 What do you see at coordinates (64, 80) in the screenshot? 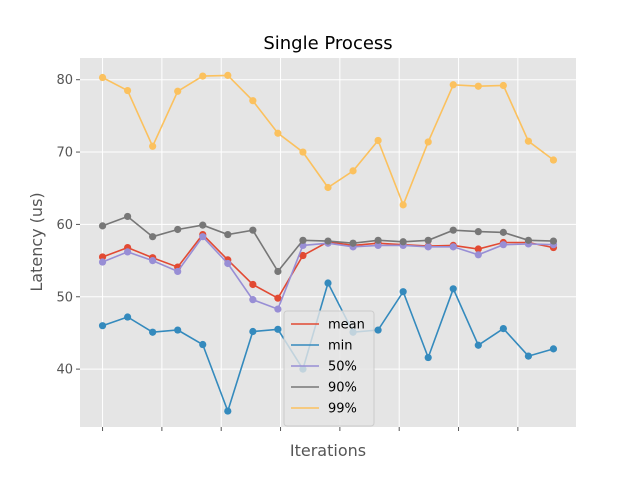
I see `y-tick-label: 80` at bounding box center [64, 80].